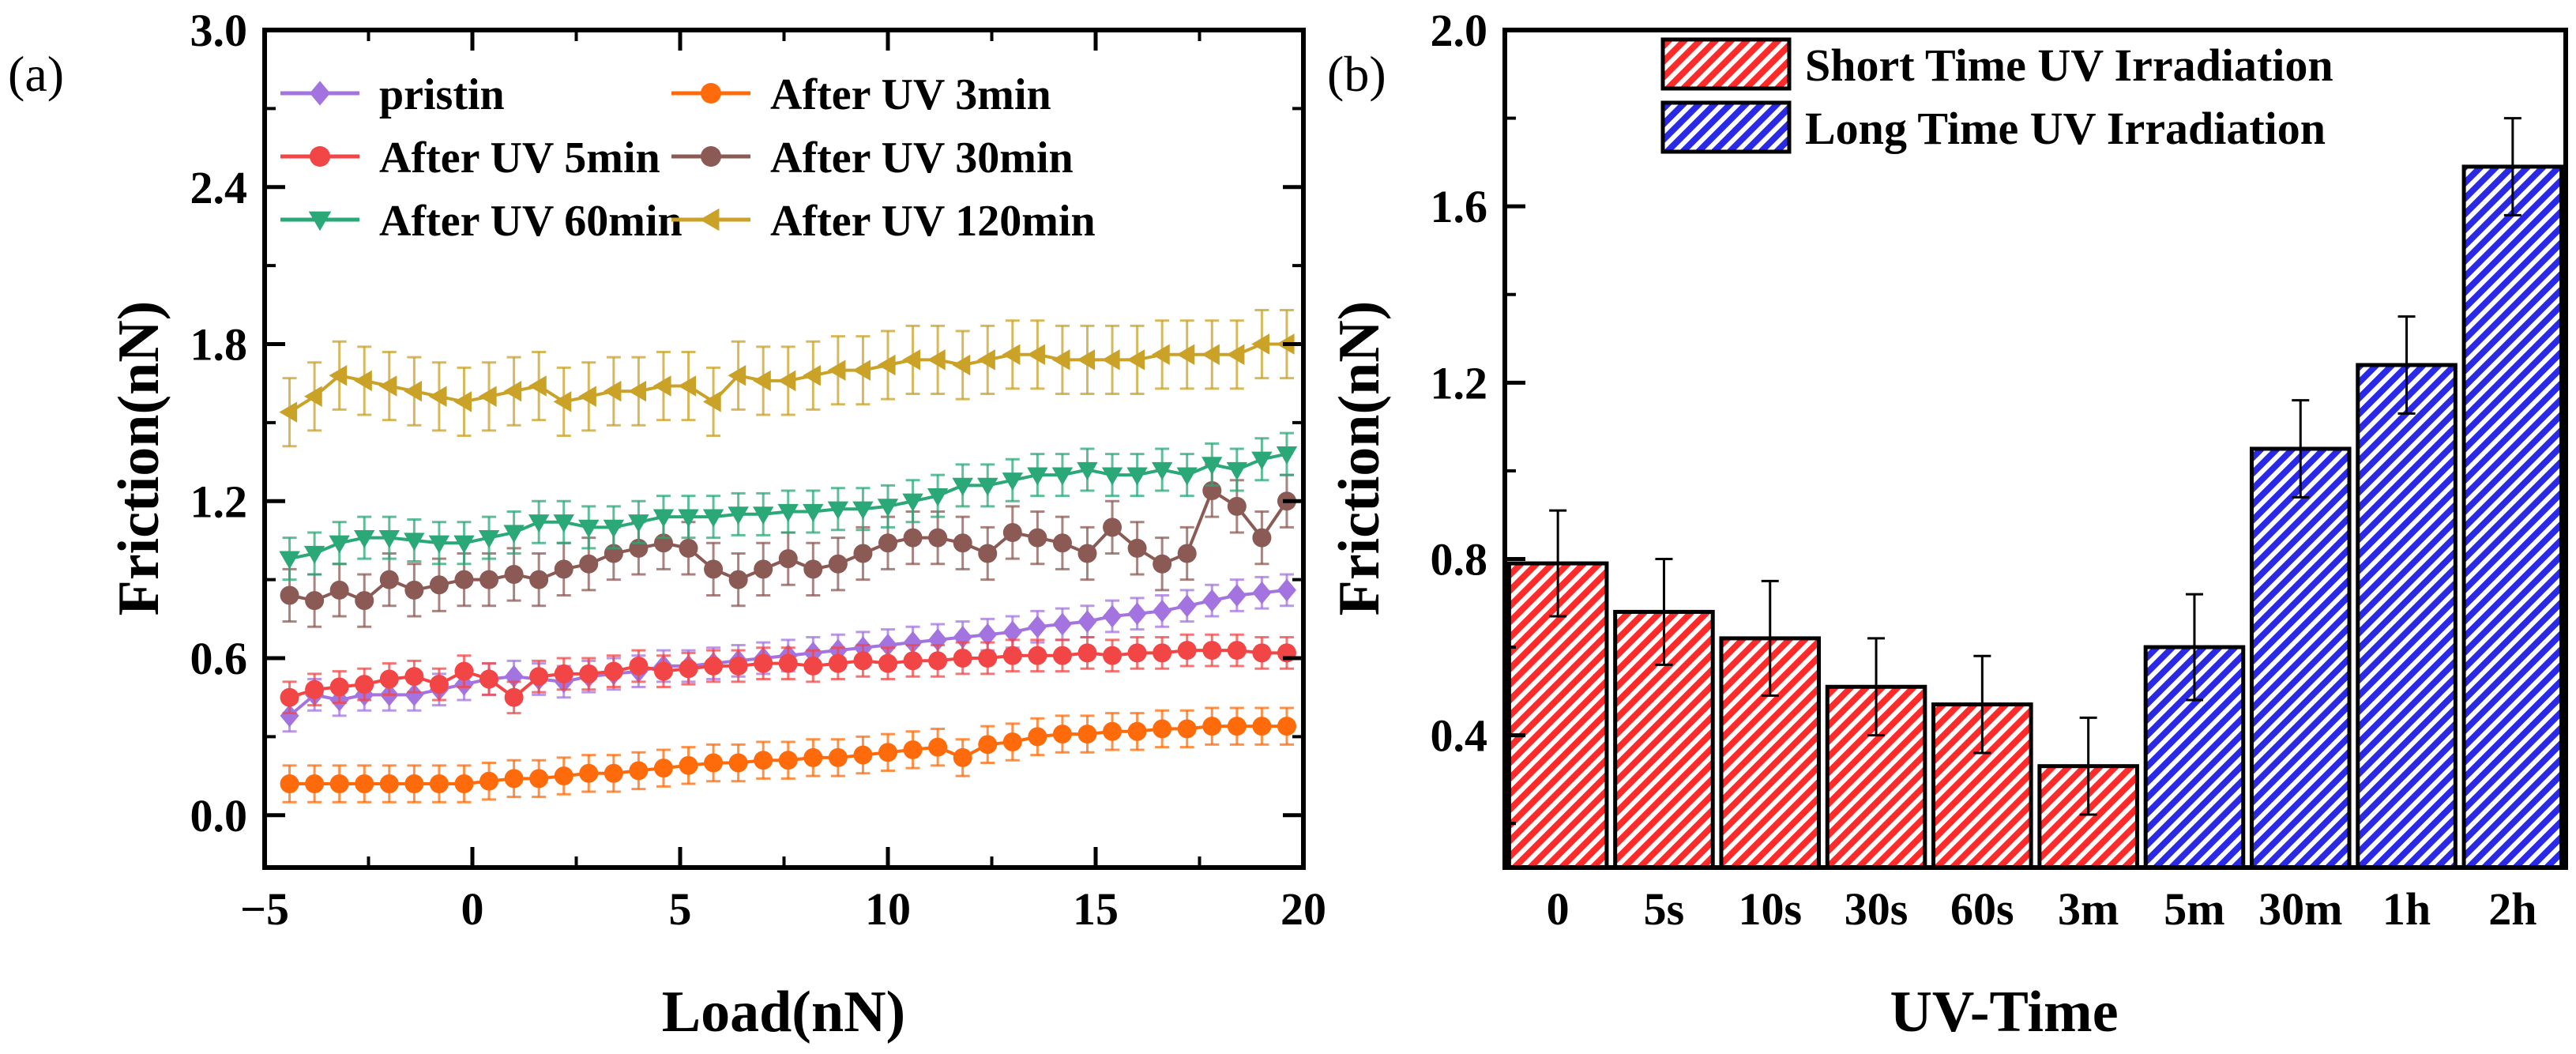 This screenshot has width=2576, height=1054. What do you see at coordinates (922, 158) in the screenshot?
I see `legend-label: After UV 30min` at bounding box center [922, 158].